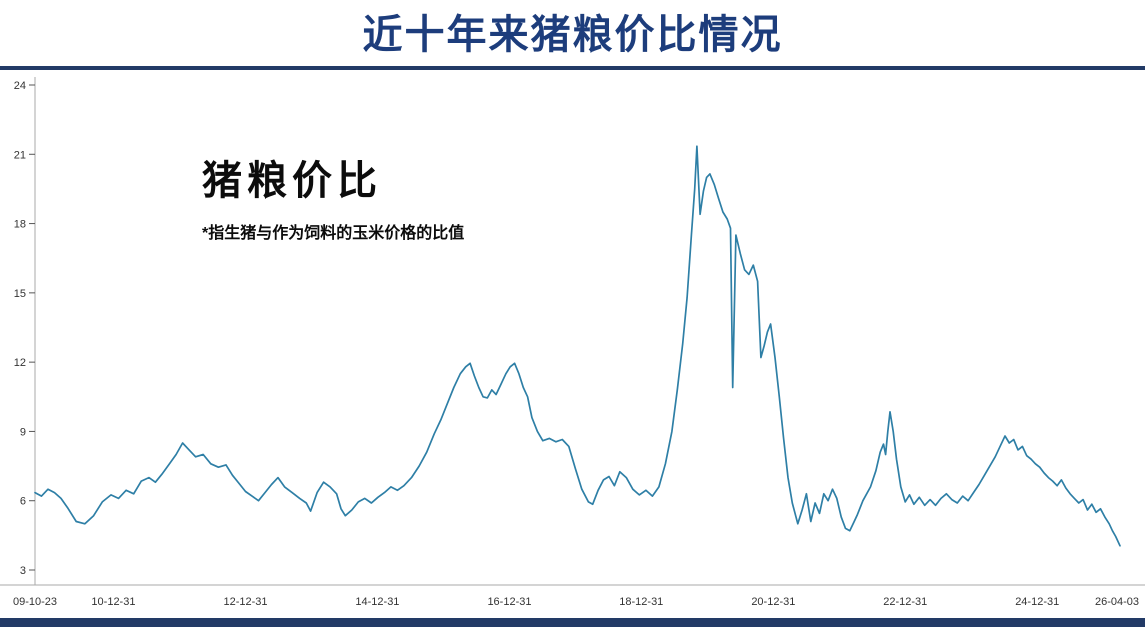  Describe the element at coordinates (773, 602) in the screenshot. I see `x-tick-label: 20-12-31` at that location.